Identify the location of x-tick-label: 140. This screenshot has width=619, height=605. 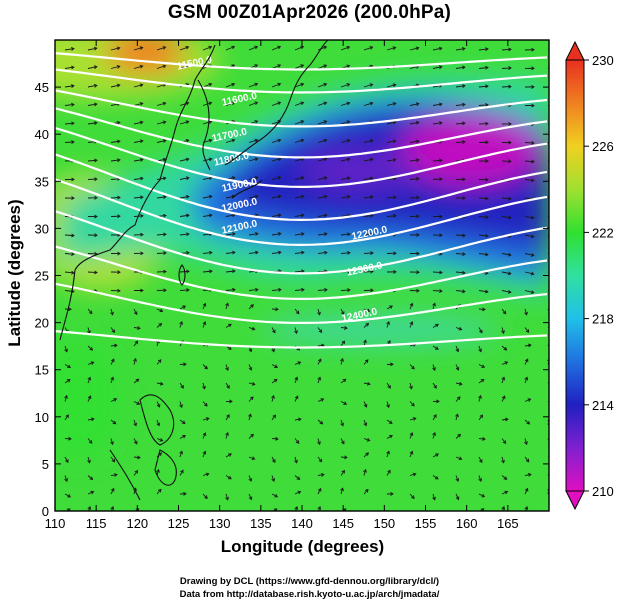
(302, 523).